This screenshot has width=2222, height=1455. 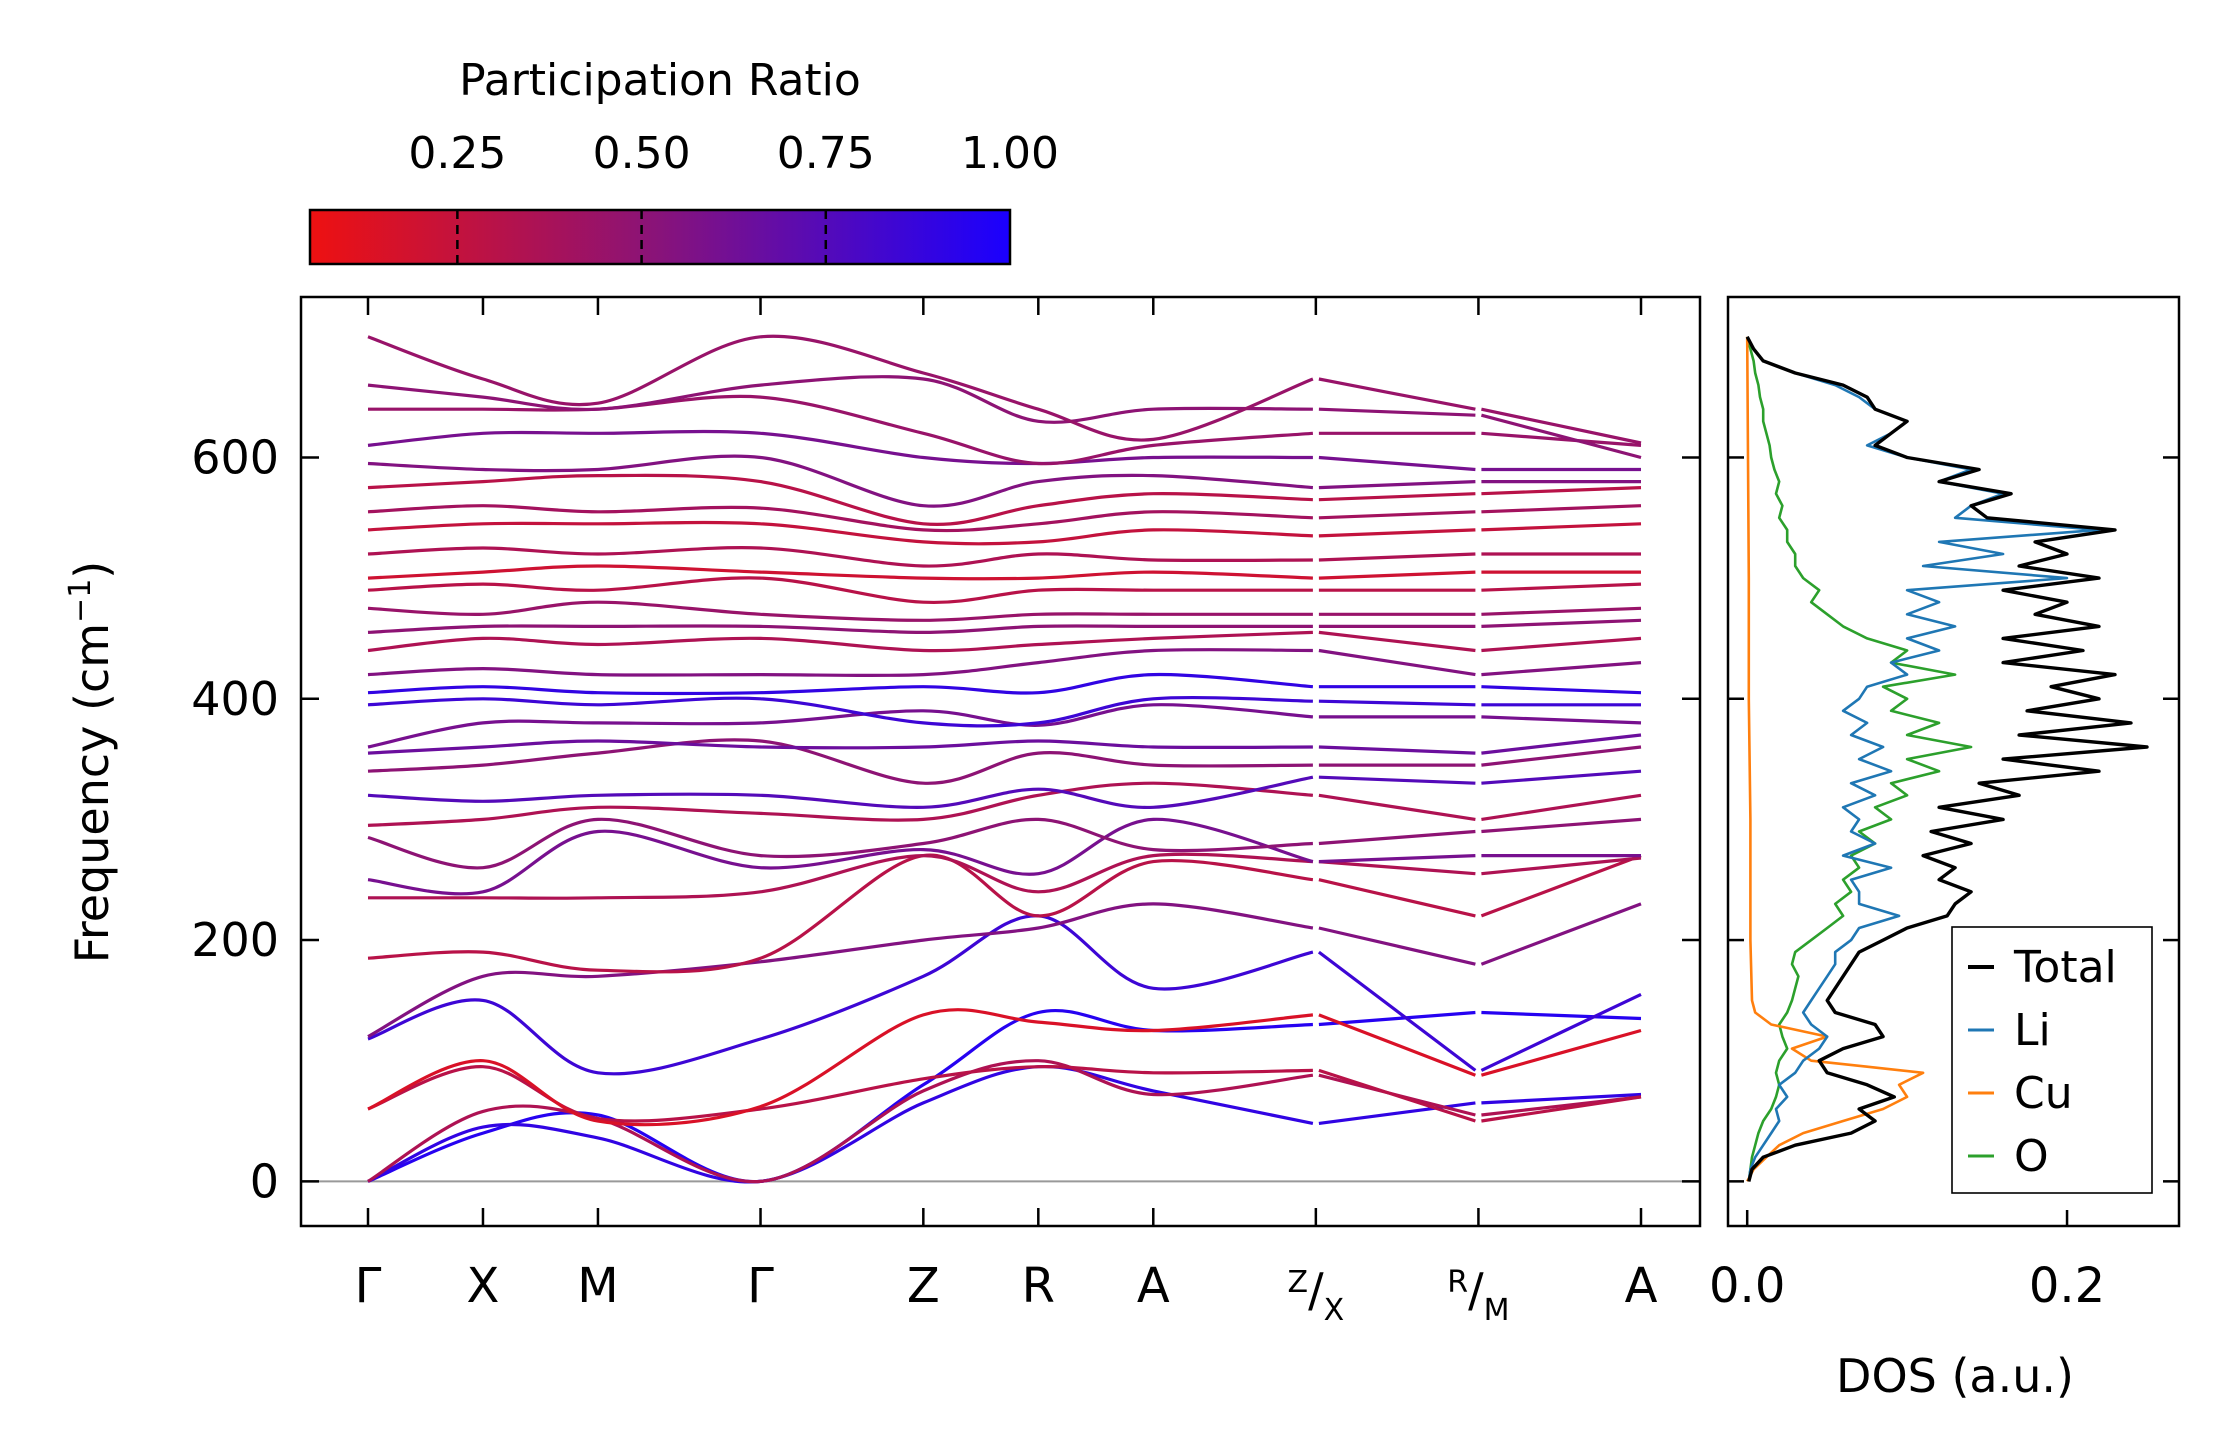 I want to click on dos-plot-frame, so click(x=1953, y=761).